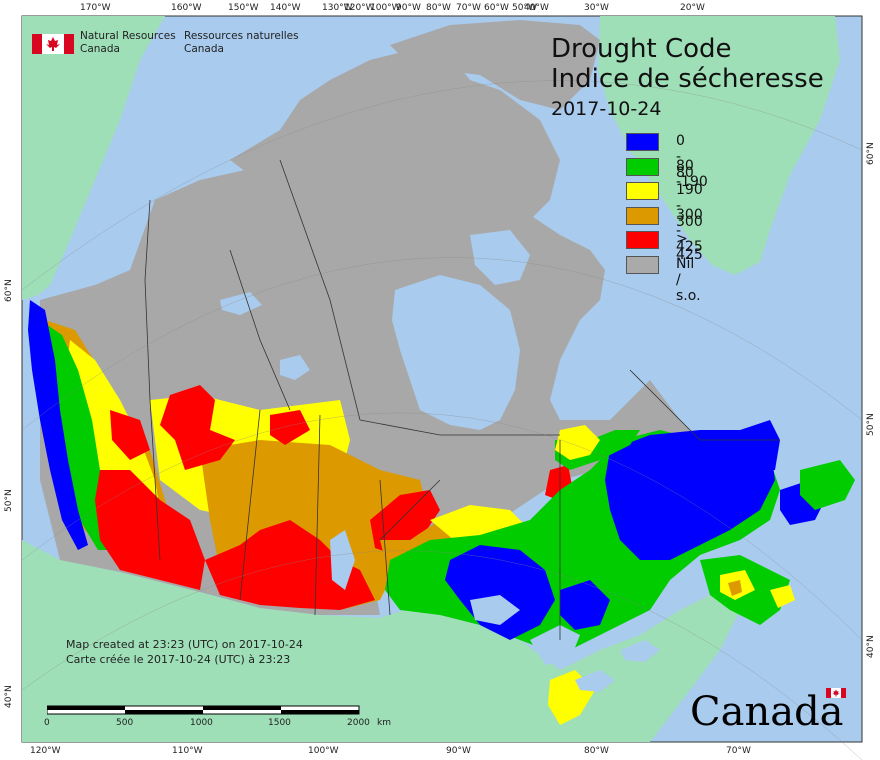 This screenshot has height=760, width=880. I want to click on lon-label: 20°W, so click(692, 8).